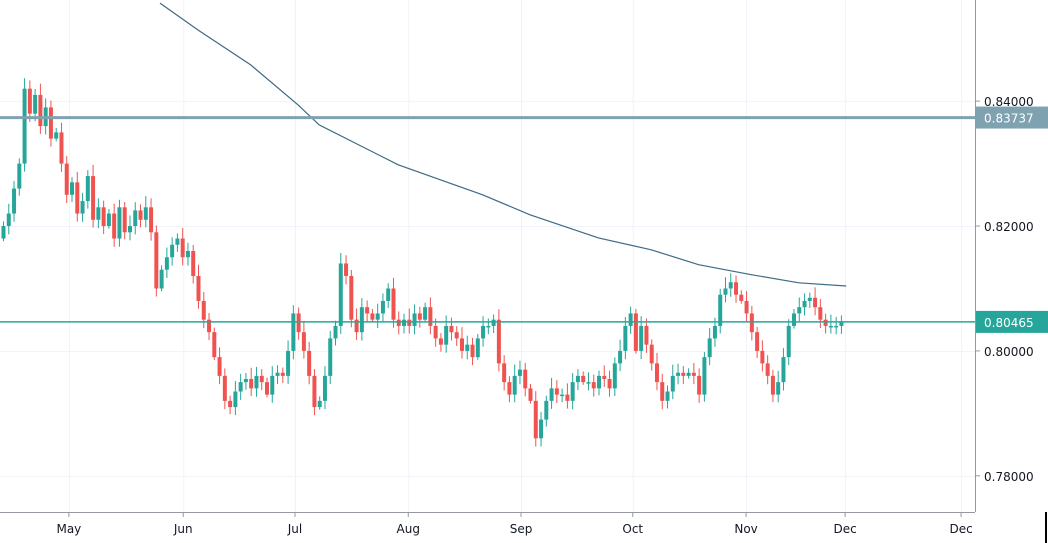 This screenshot has height=543, width=1048. Describe the element at coordinates (68, 529) in the screenshot. I see `x-tick-label: May` at that location.